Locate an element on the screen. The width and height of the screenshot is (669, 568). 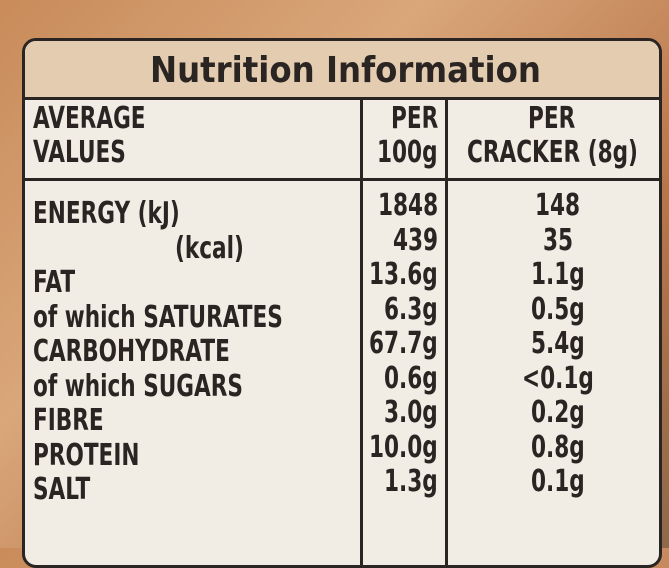
value-per-100g: 67.7g is located at coordinates (403, 343).